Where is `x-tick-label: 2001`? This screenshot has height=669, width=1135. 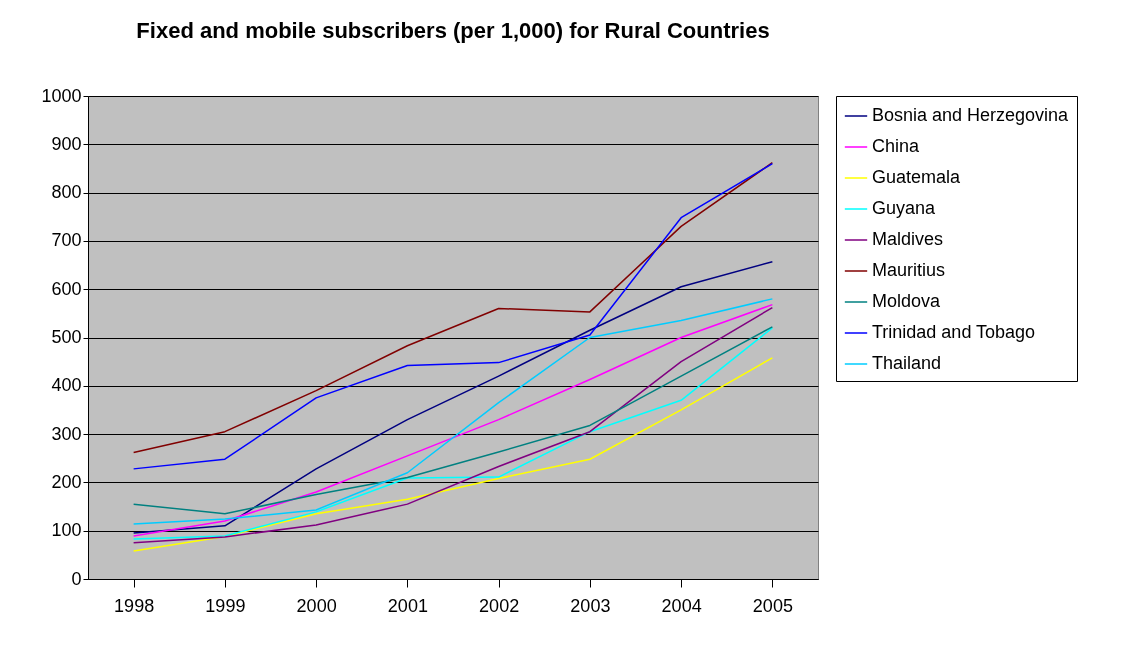 x-tick-label: 2001 is located at coordinates (407, 605).